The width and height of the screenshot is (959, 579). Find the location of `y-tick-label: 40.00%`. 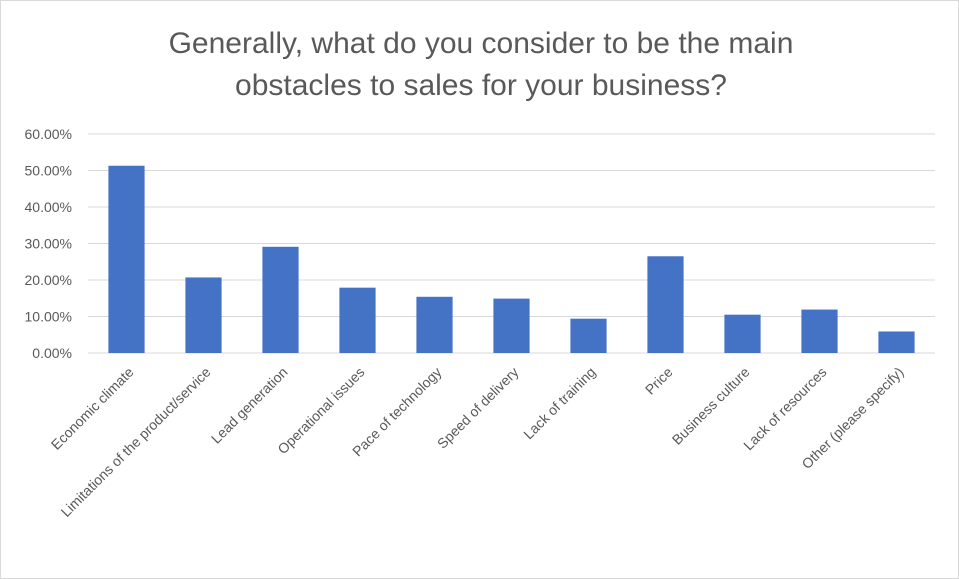

y-tick-label: 40.00% is located at coordinates (48, 207).